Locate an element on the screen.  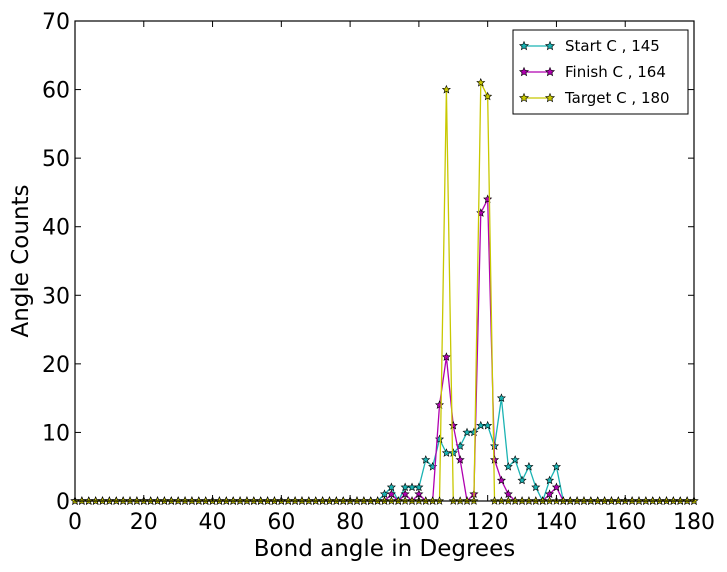
x-tick-label: 0 is located at coordinates (75, 522).